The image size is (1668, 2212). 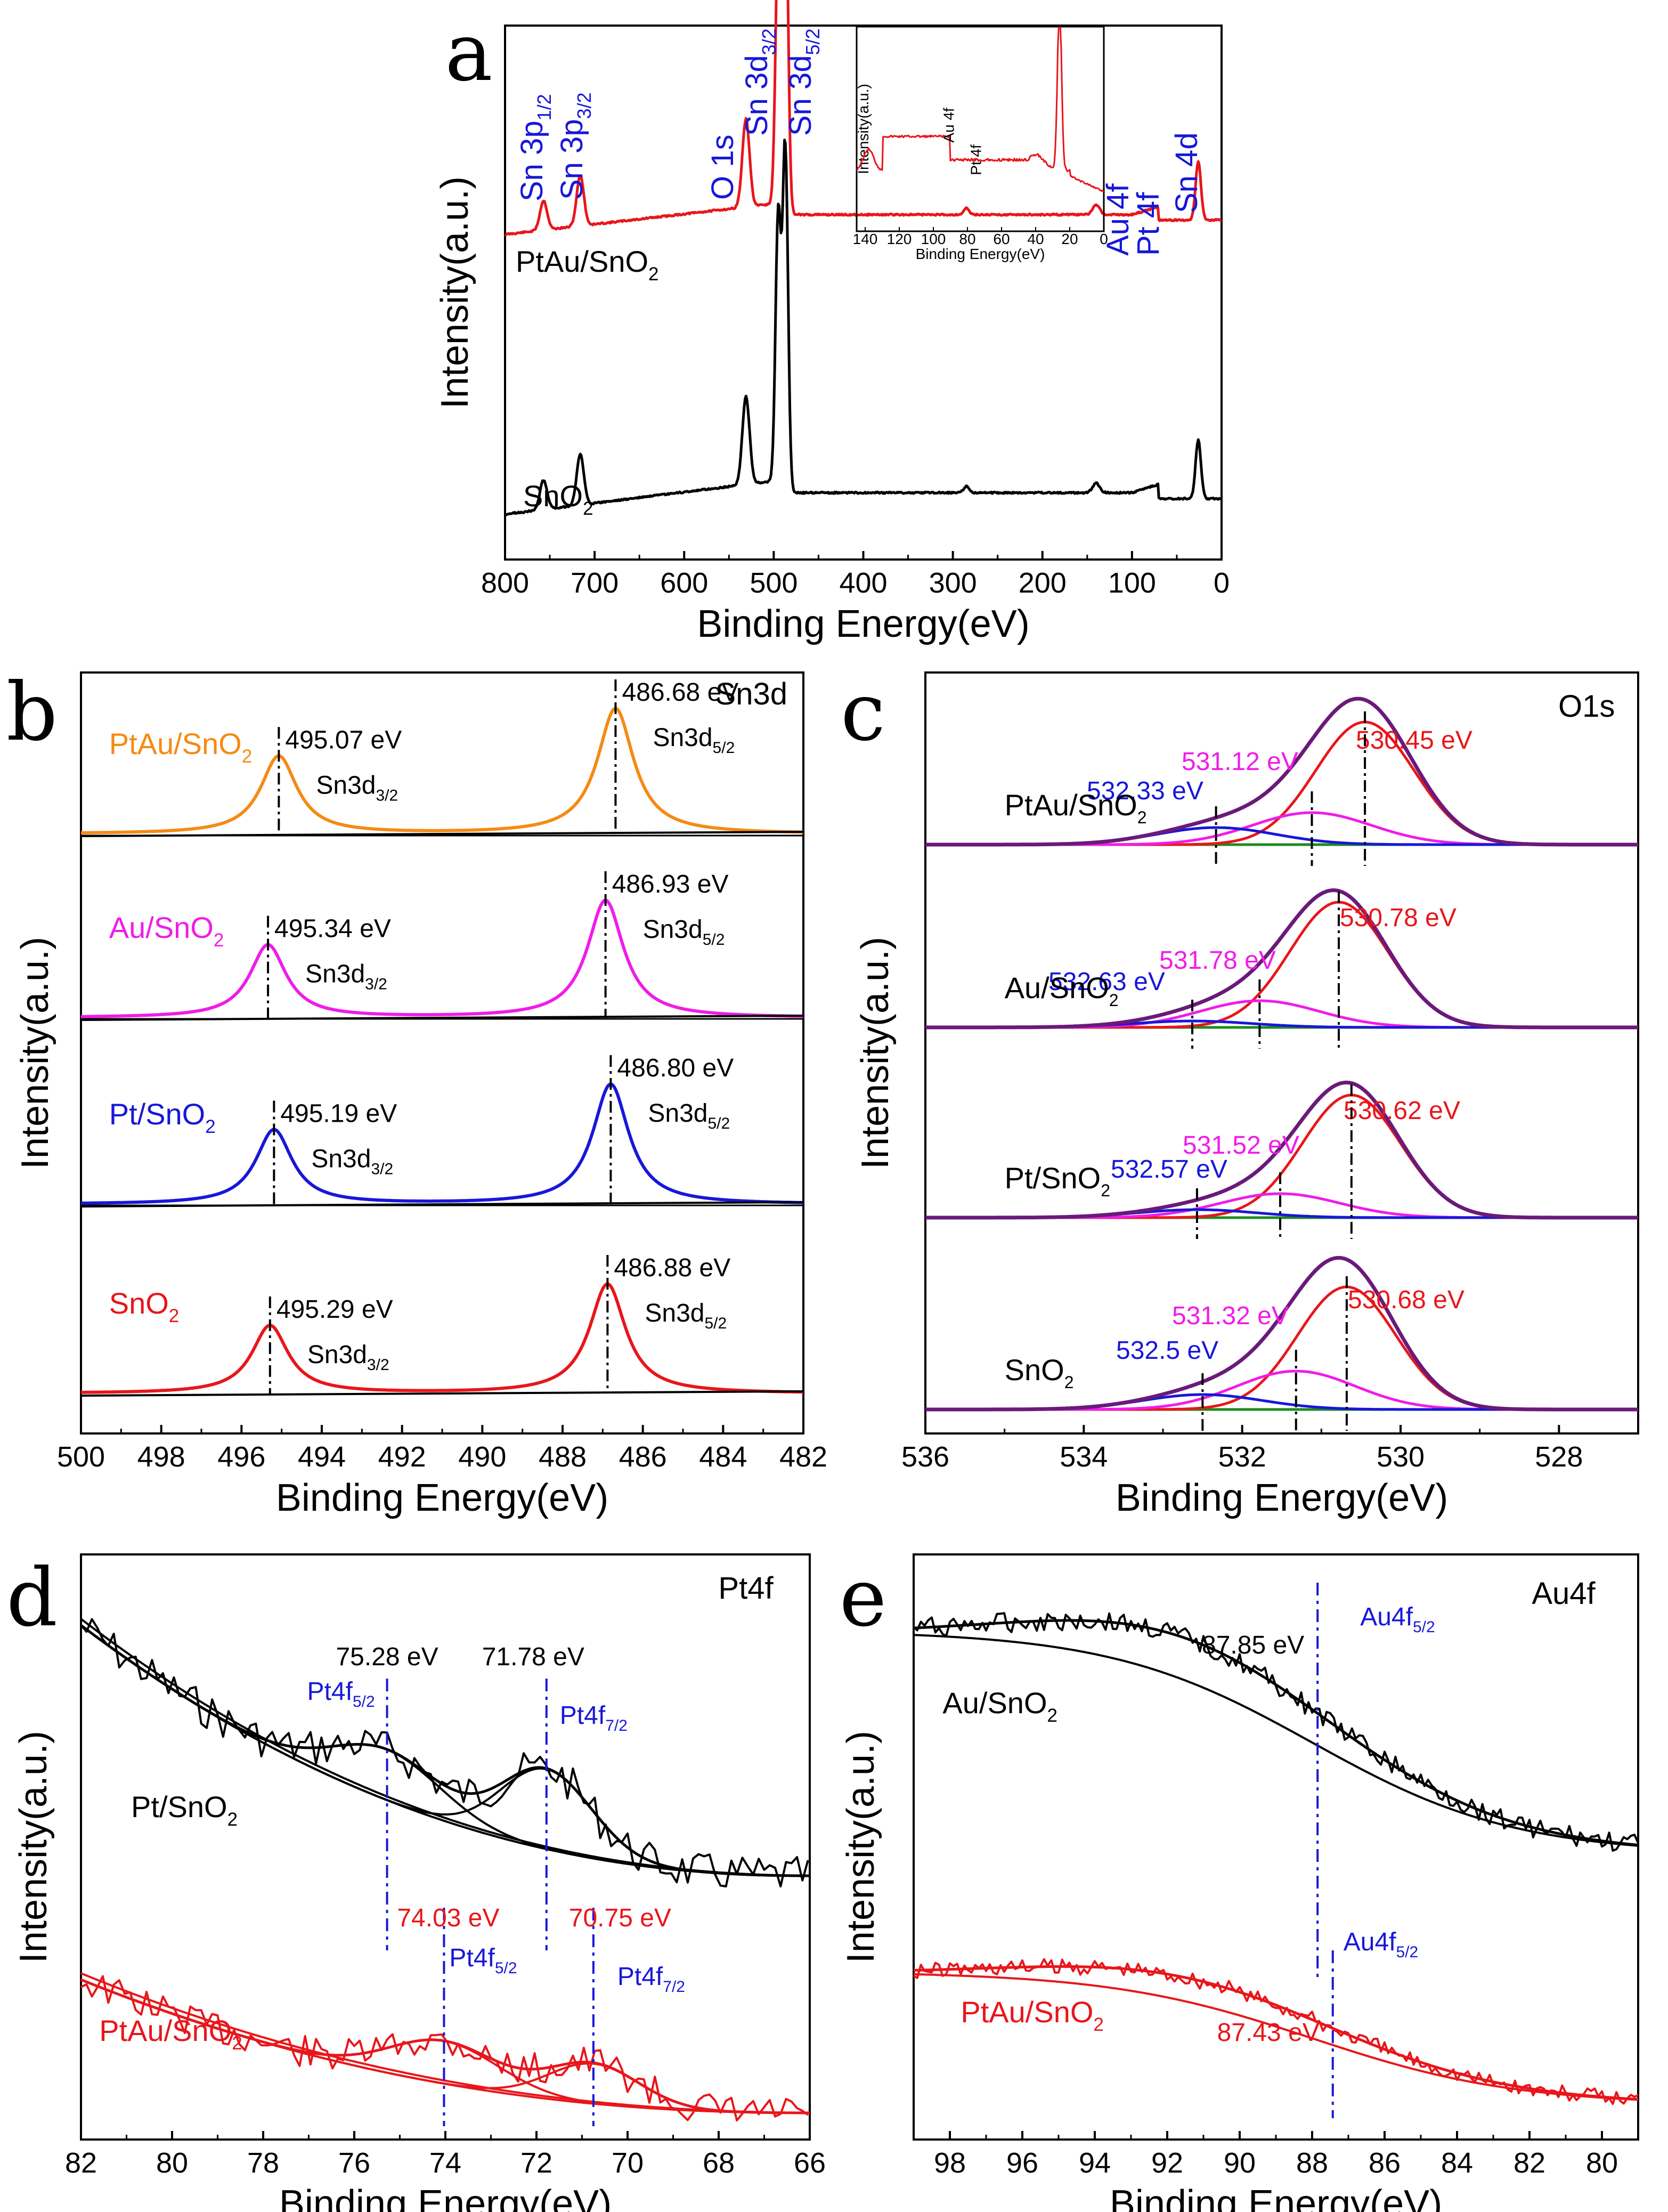 I want to click on peak-value-label: 495.34 eV, so click(x=332, y=929).